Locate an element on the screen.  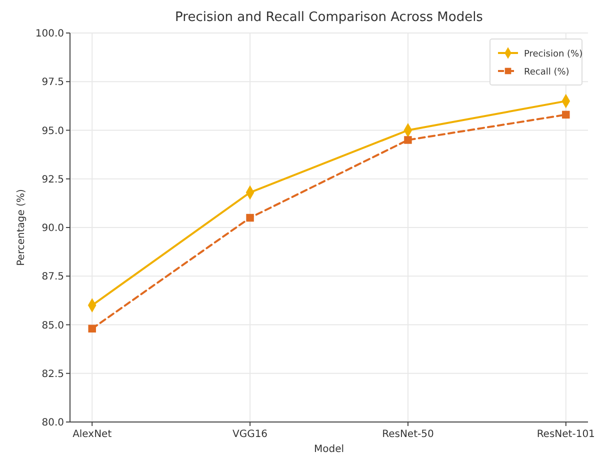
y-tick-label: 87.5 is located at coordinates (53, 277).